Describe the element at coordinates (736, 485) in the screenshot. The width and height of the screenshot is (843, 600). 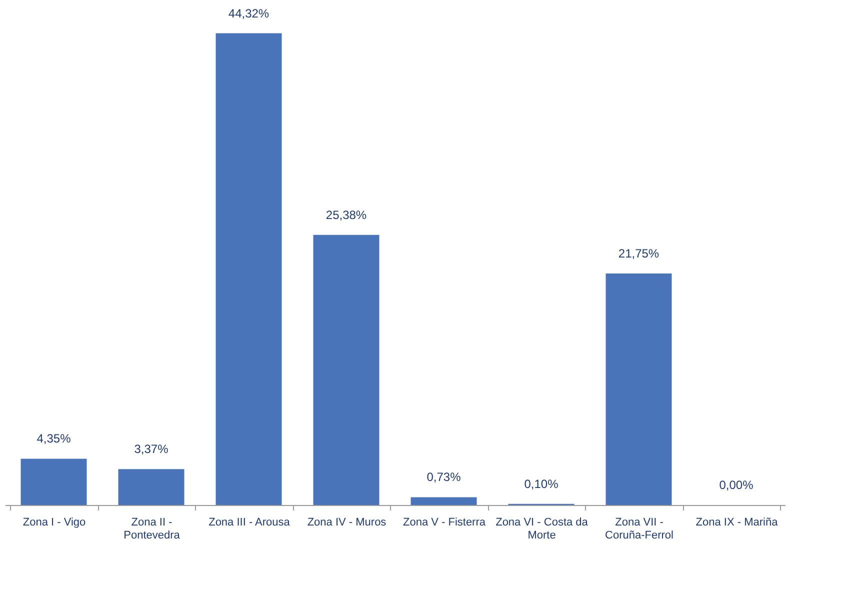
I see `data-label: 0,00%` at that location.